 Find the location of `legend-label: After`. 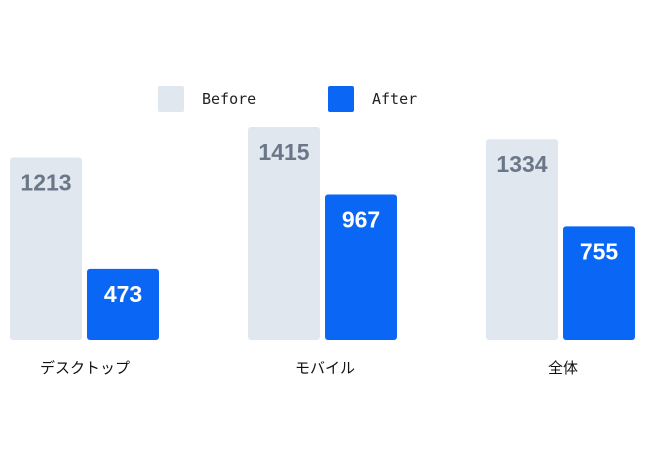

legend-label: After is located at coordinates (394, 99).